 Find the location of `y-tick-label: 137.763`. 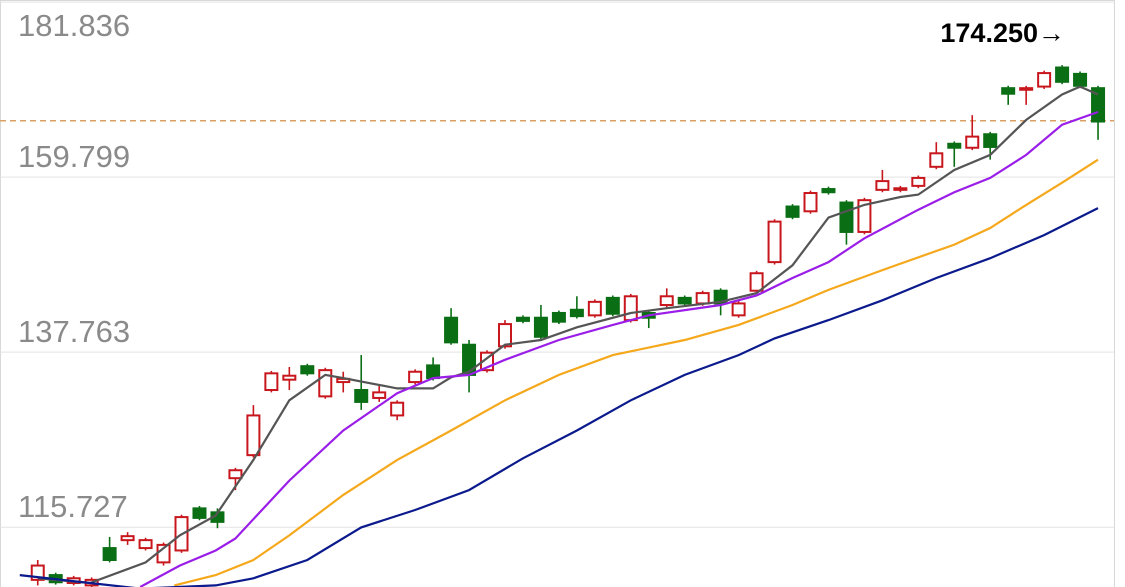

y-tick-label: 137.763 is located at coordinates (74, 331).